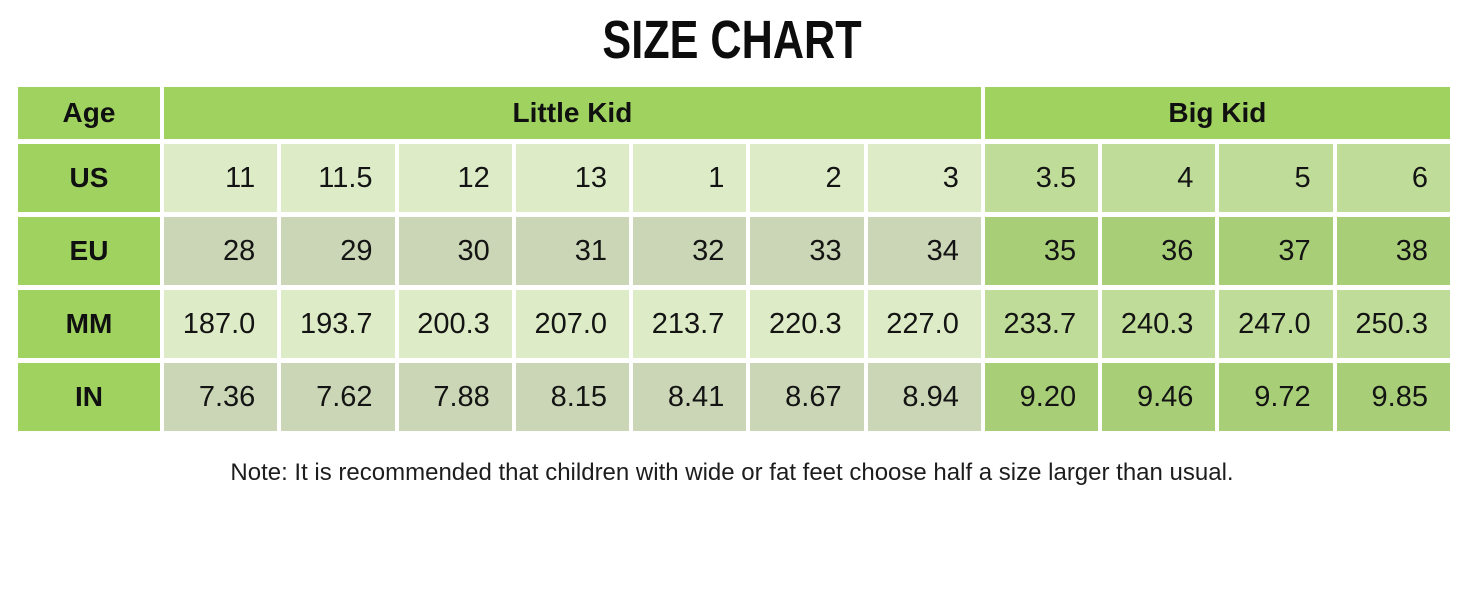 The width and height of the screenshot is (1464, 600). I want to click on cell-us-col5: 1, so click(690, 178).